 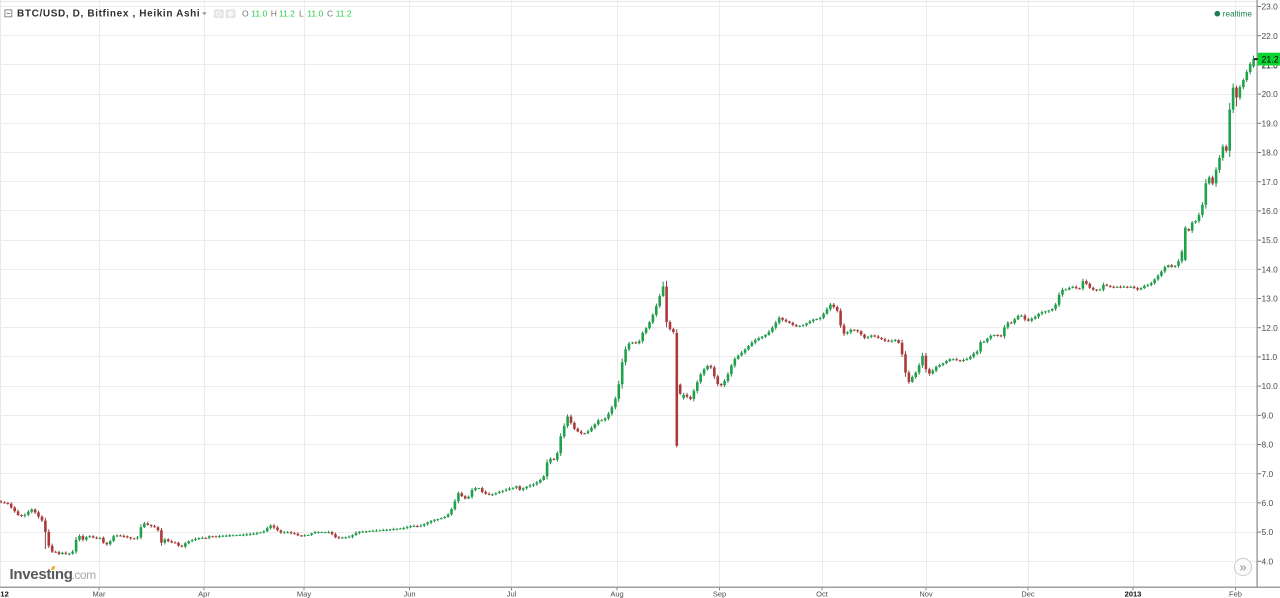 What do you see at coordinates (1270, 240) in the screenshot?
I see `svg-text: 15.0` at bounding box center [1270, 240].